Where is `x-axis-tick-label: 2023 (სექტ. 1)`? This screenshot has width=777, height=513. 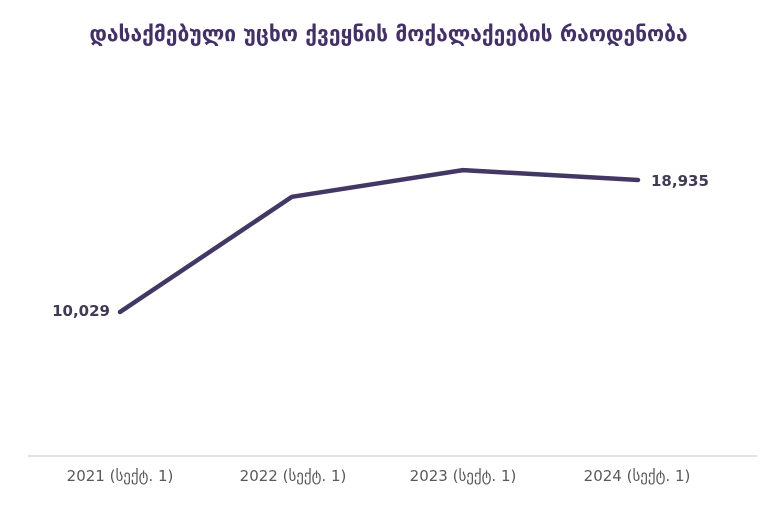 x-axis-tick-label: 2023 (სექტ. 1) is located at coordinates (463, 476).